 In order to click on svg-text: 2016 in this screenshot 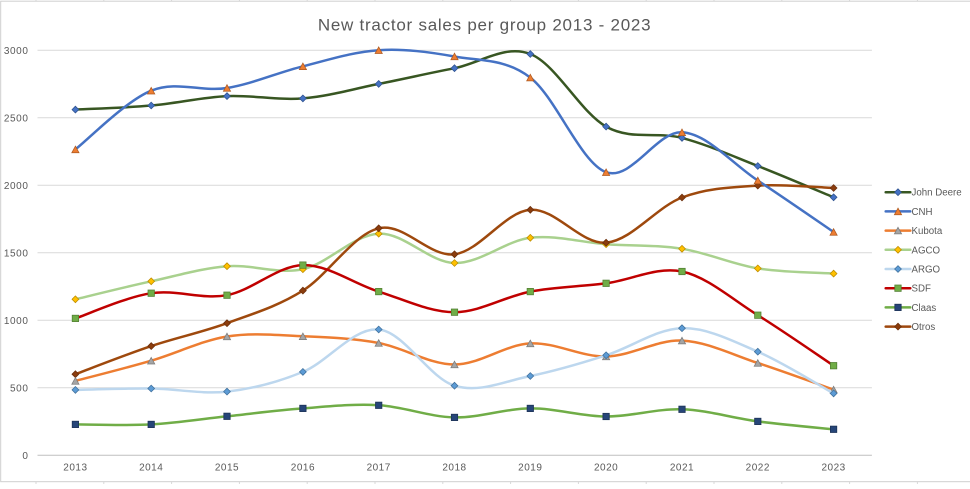, I will do `click(303, 468)`.